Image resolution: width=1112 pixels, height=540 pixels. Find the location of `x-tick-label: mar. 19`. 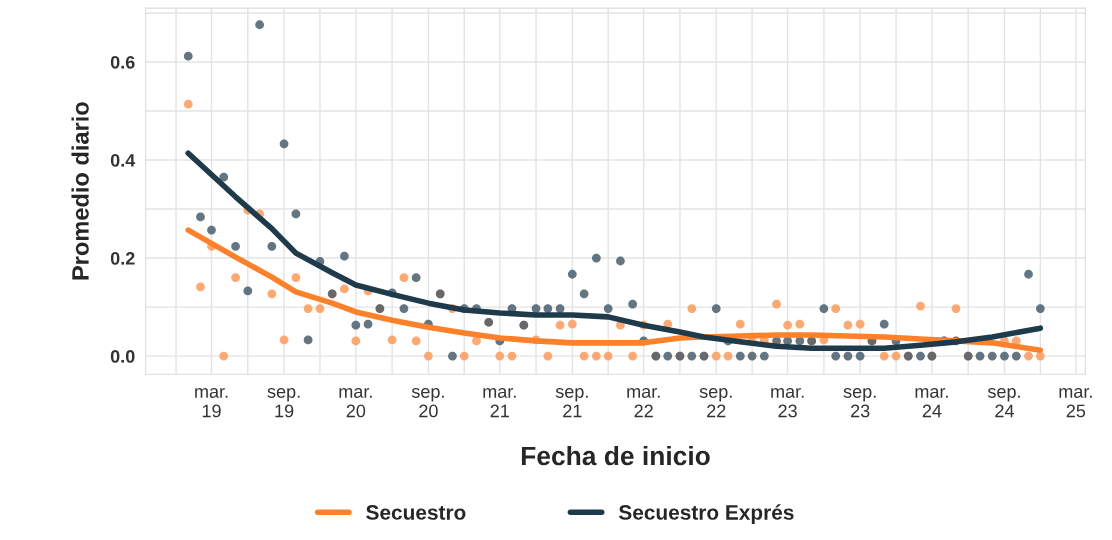

x-tick-label: mar. 19 is located at coordinates (211, 403).